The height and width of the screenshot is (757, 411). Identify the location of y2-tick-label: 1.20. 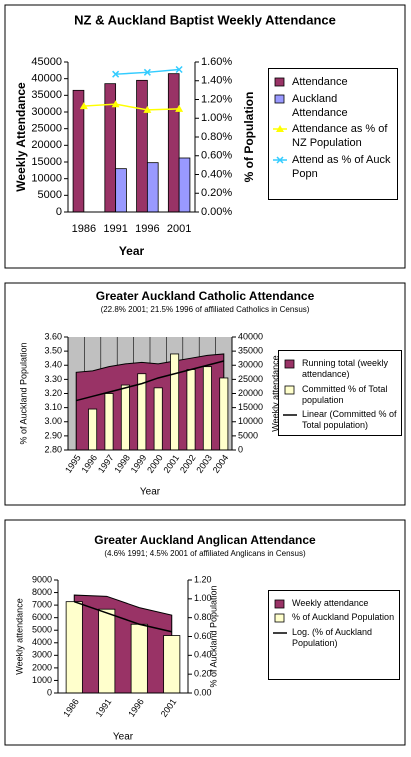
(203, 579).